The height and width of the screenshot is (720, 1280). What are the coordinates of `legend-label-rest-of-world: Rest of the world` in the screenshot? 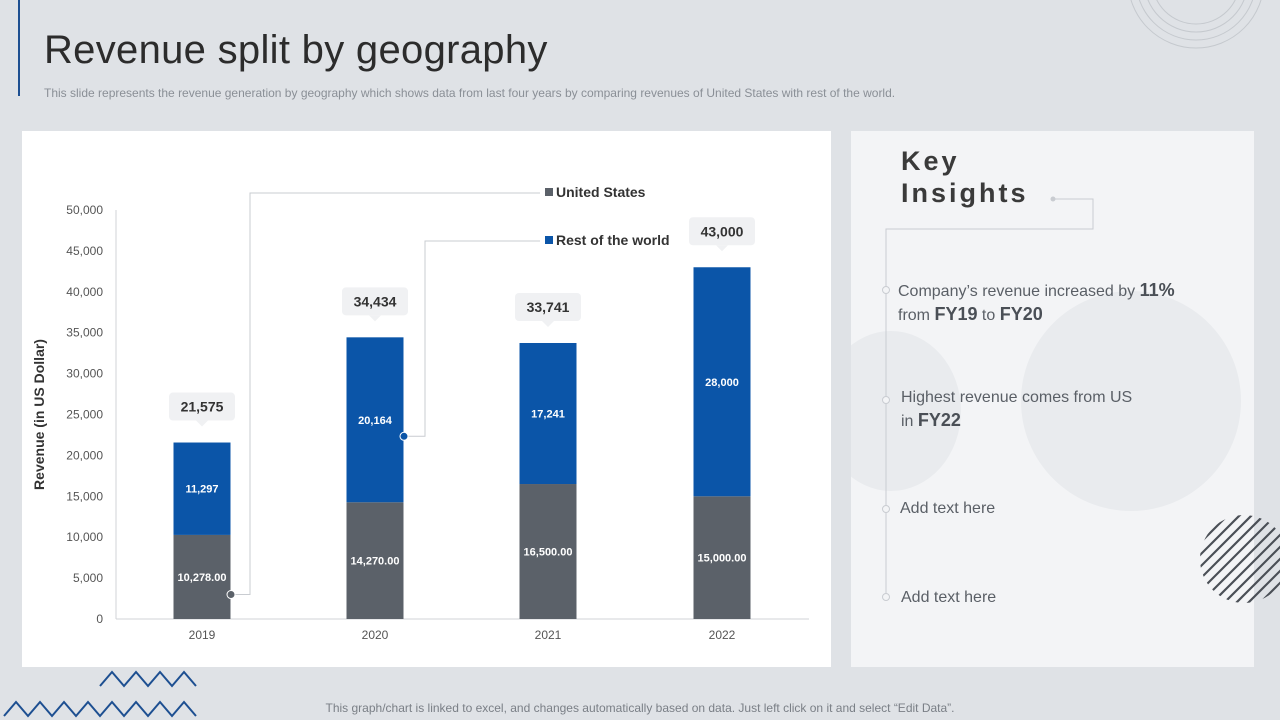 It's located at (613, 240).